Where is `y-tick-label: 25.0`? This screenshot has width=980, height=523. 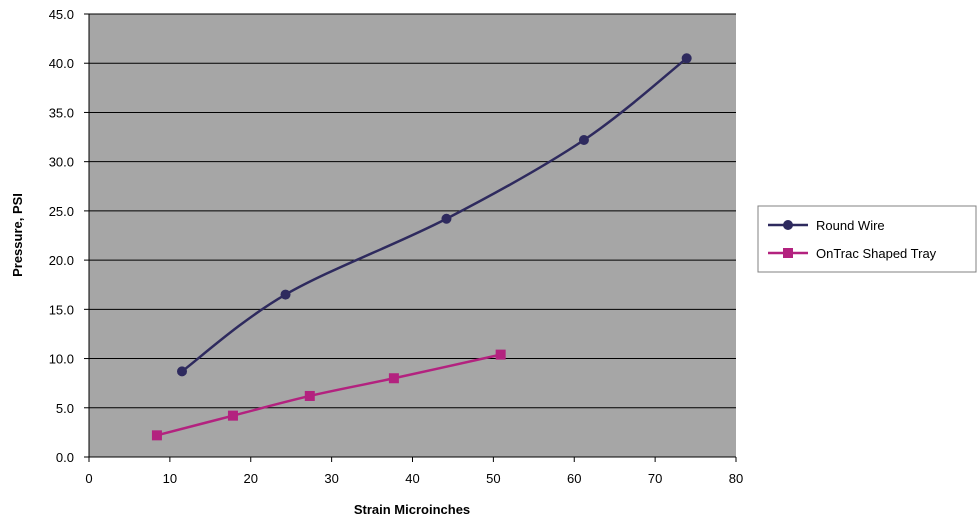
y-tick-label: 25.0 is located at coordinates (61, 211).